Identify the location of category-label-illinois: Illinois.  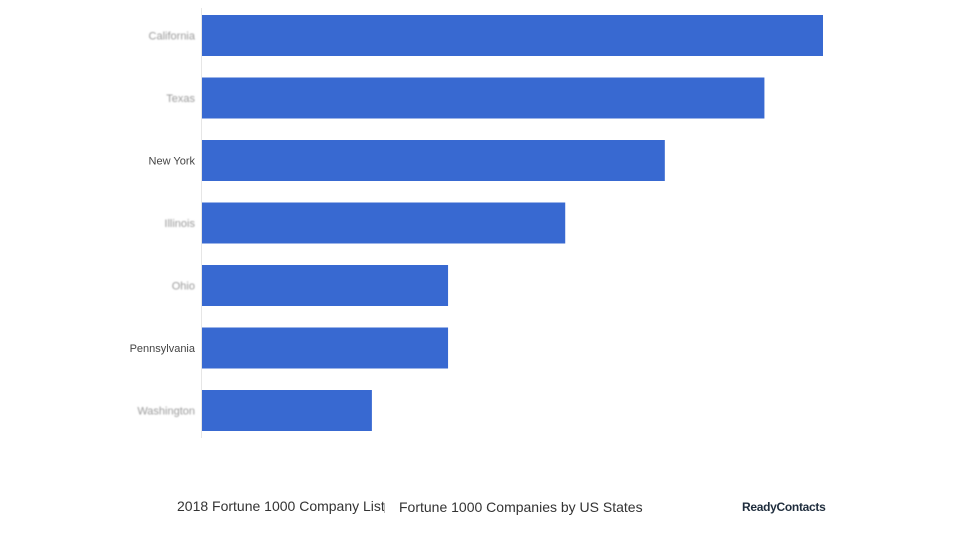
(179, 224).